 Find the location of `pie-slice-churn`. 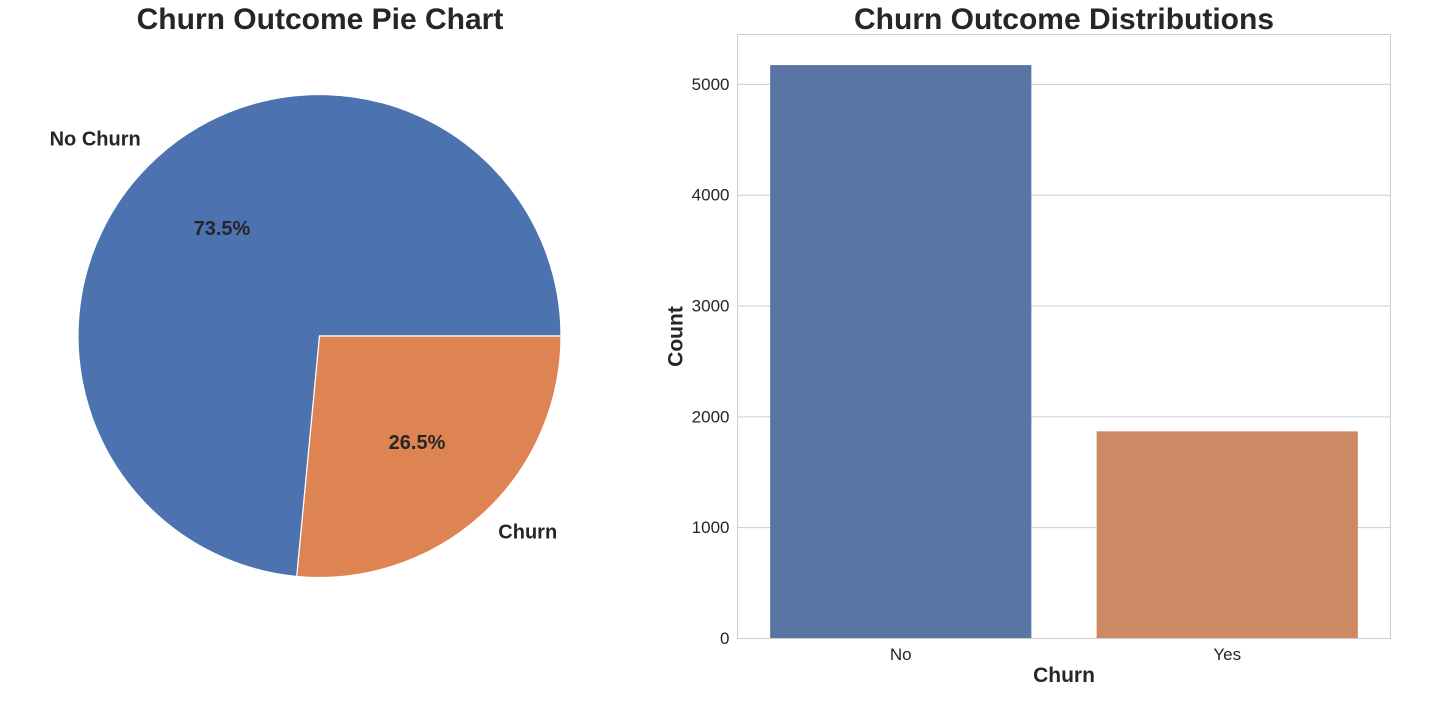

pie-slice-churn is located at coordinates (429, 457).